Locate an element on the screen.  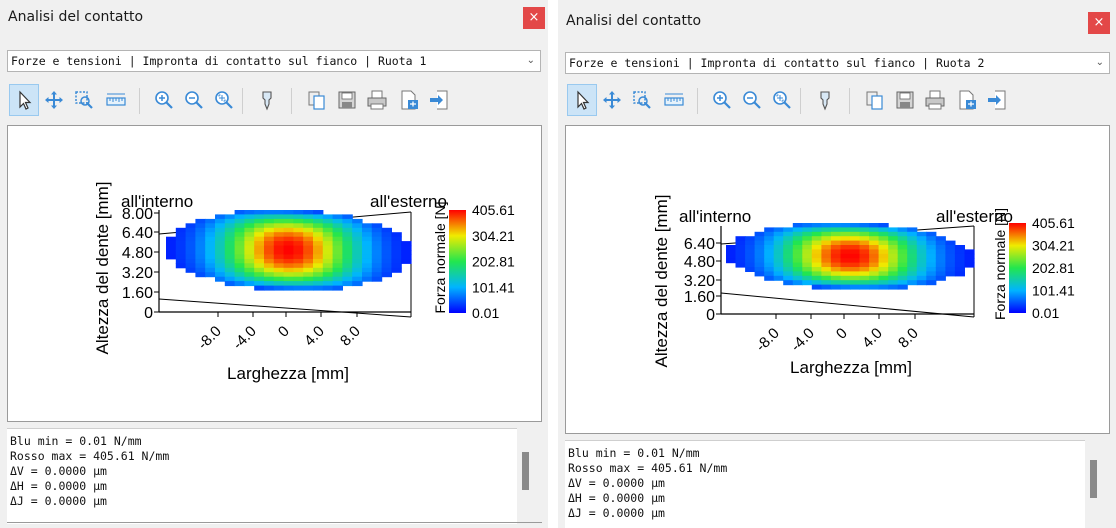
legend-tick-label: 405.61 is located at coordinates (1053, 223).